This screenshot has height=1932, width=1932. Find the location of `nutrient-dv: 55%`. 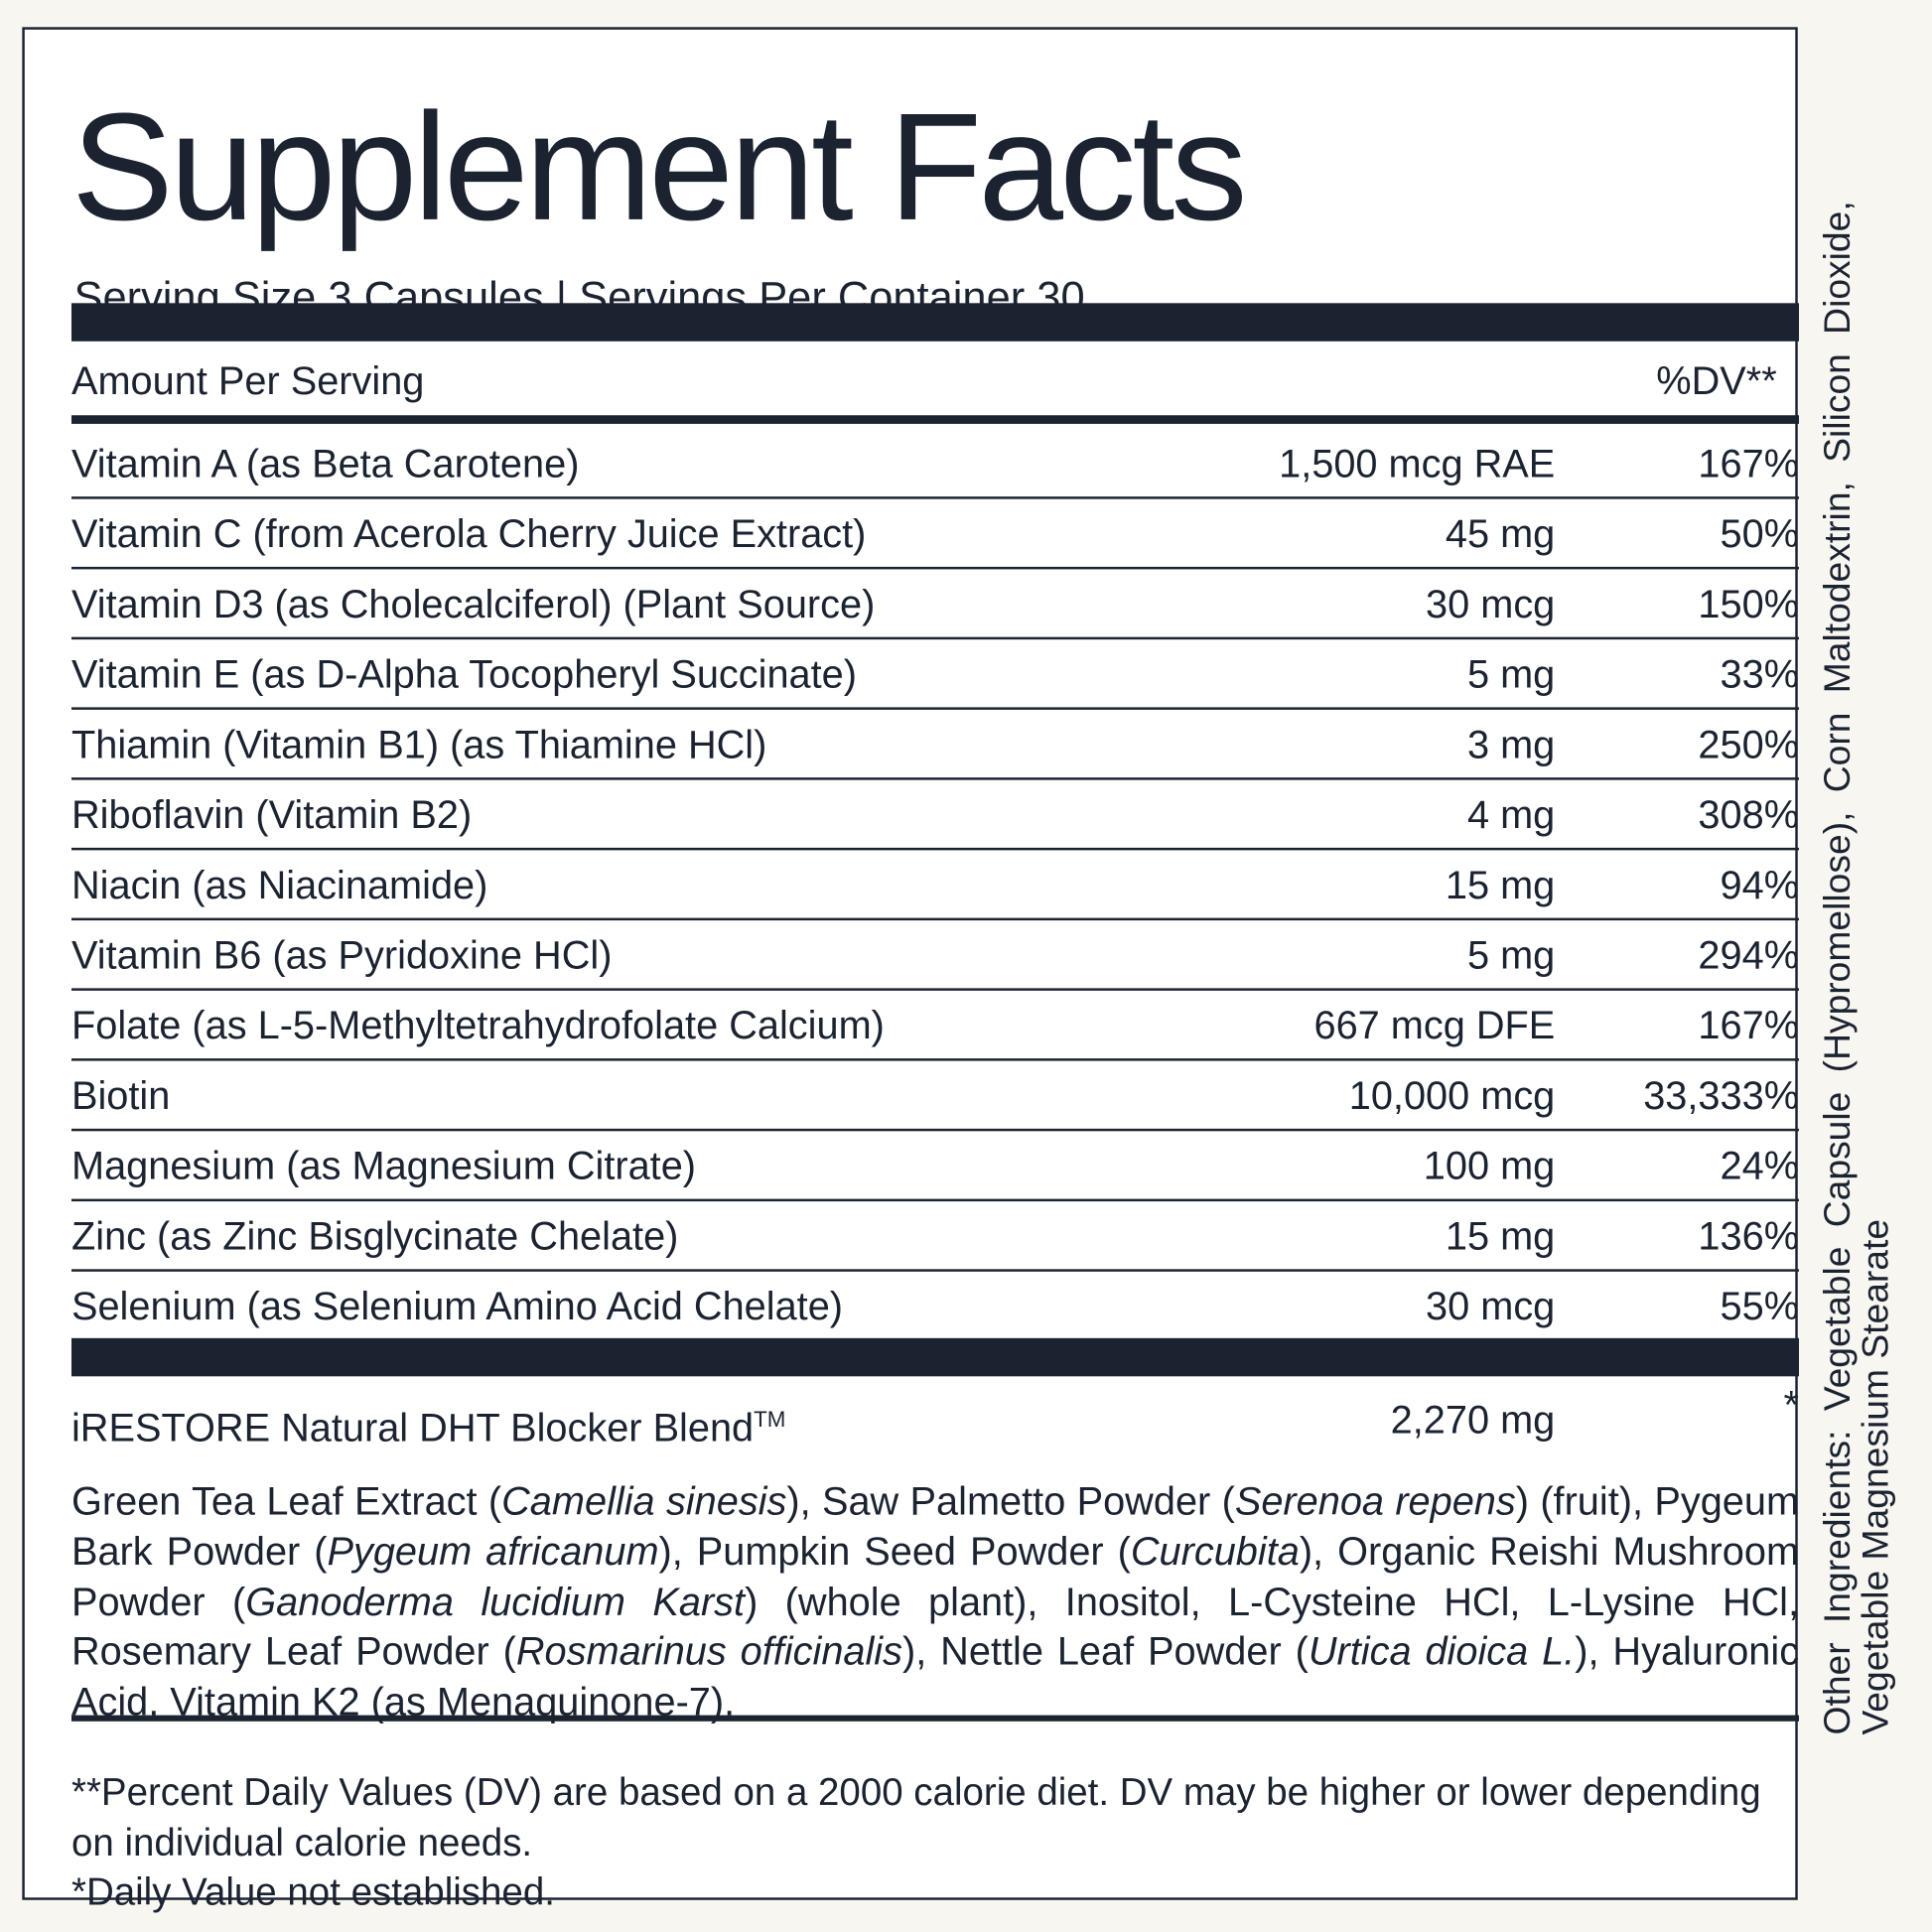

nutrient-dv: 55% is located at coordinates (1760, 1306).